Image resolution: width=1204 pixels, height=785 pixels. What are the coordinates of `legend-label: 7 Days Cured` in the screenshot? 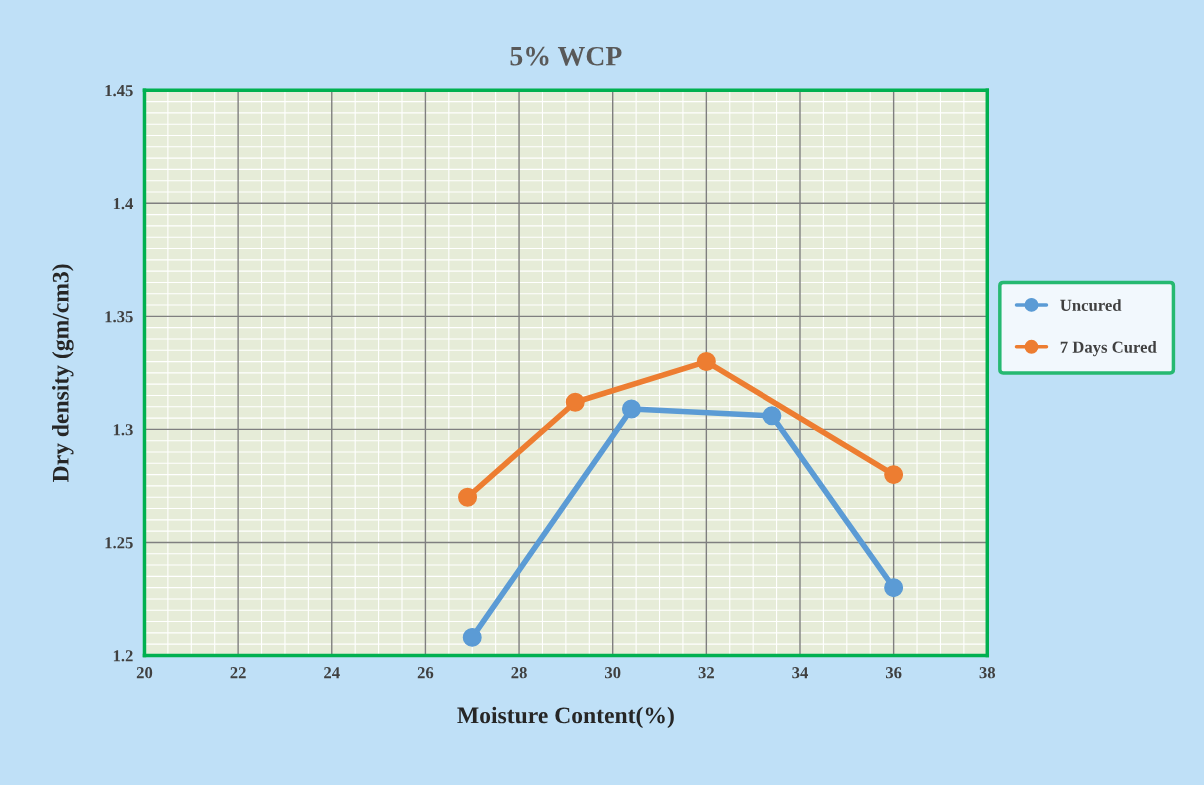 It's located at (1108, 349).